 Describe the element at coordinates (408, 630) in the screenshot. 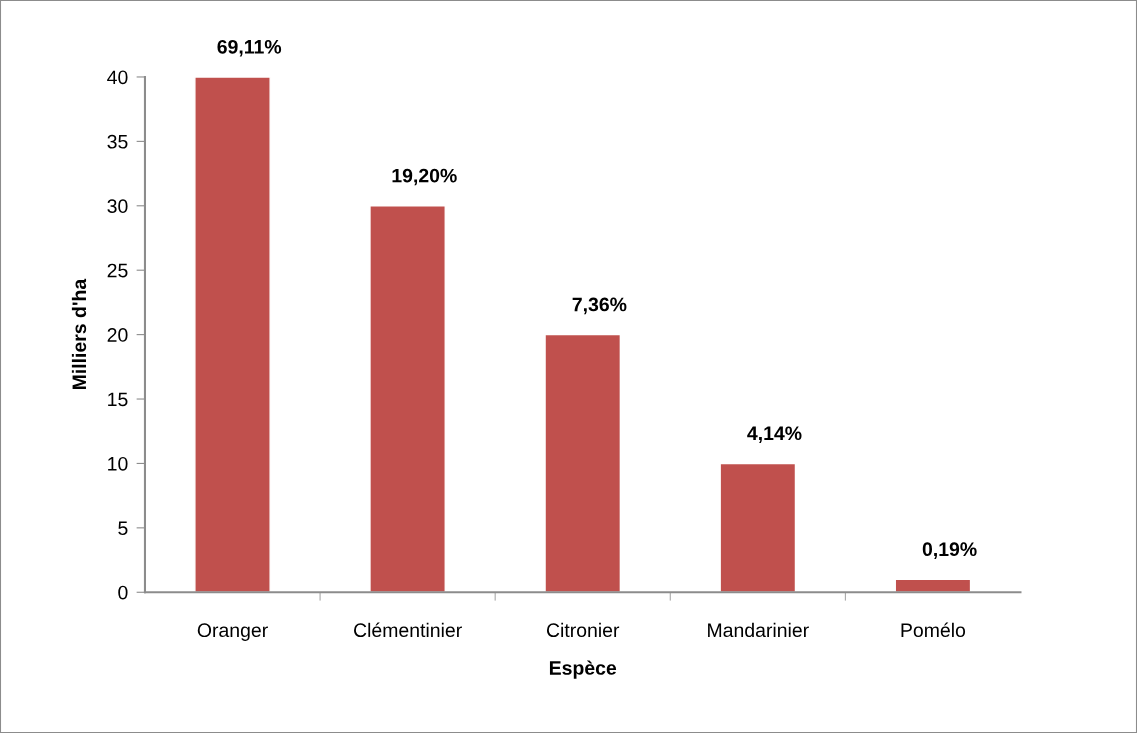

I see `x-tick-label: Clémentinier` at that location.